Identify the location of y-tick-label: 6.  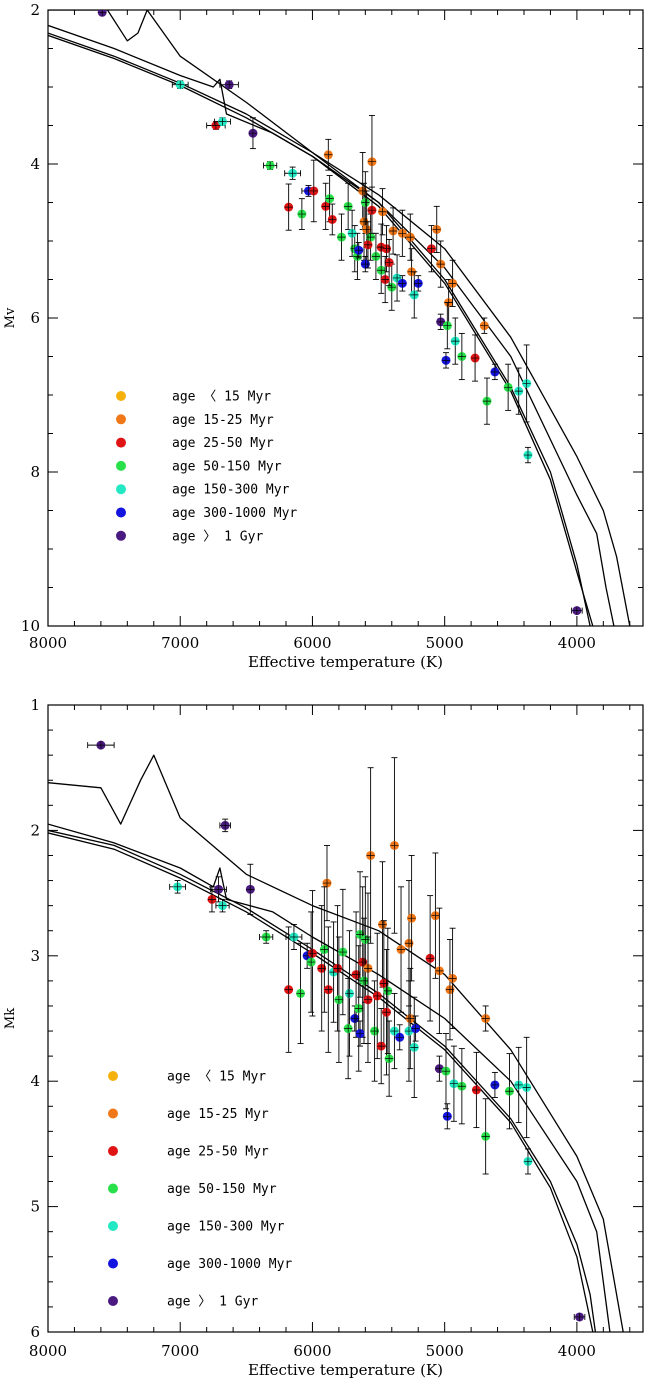
(35, 1332).